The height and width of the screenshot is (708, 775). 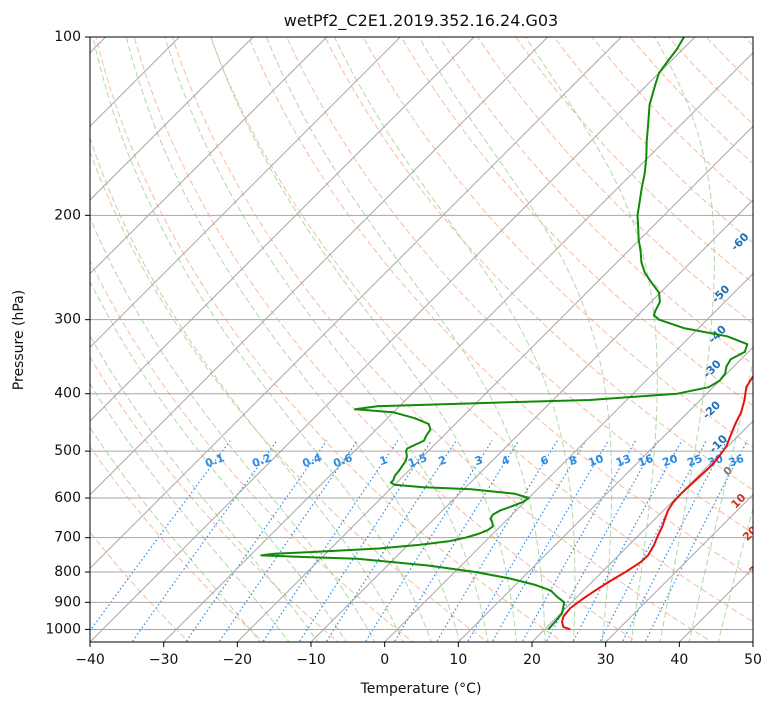 What do you see at coordinates (311, 660) in the screenshot?
I see `x-tick-label: −10` at bounding box center [311, 660].